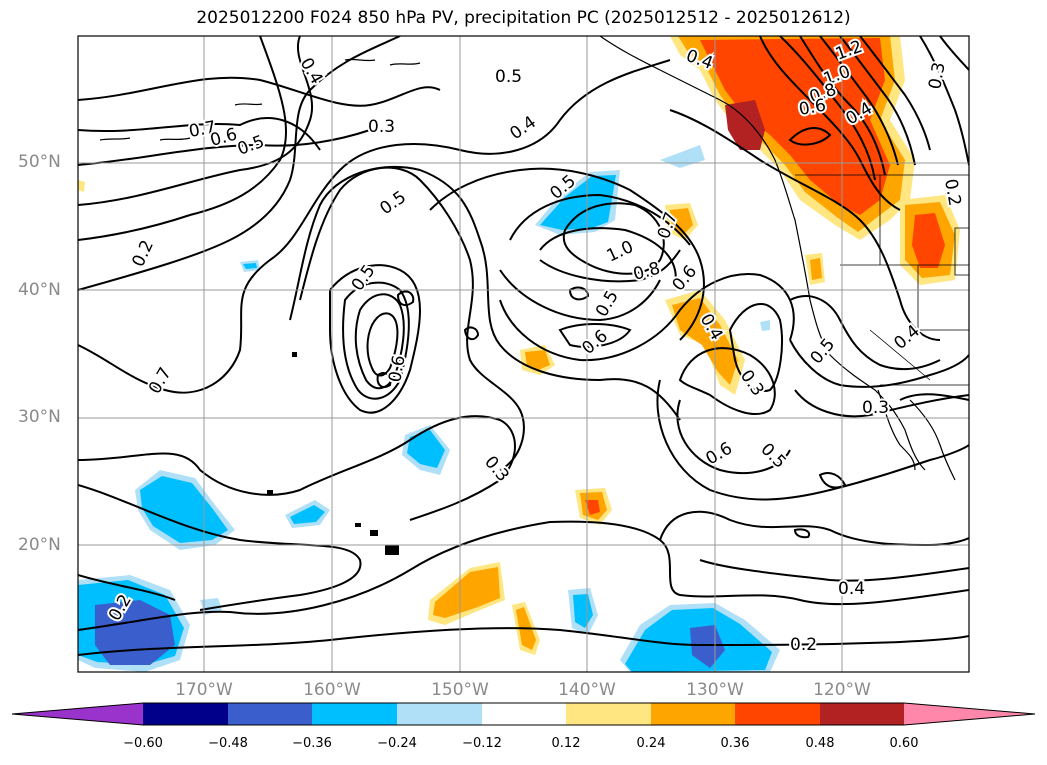  What do you see at coordinates (460, 690) in the screenshot?
I see `lon-label: 150°W` at bounding box center [460, 690].